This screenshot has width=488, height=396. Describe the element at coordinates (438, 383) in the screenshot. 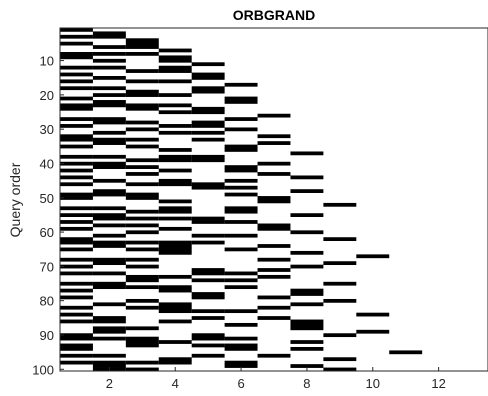

I see `x-tick-label: 12` at that location.